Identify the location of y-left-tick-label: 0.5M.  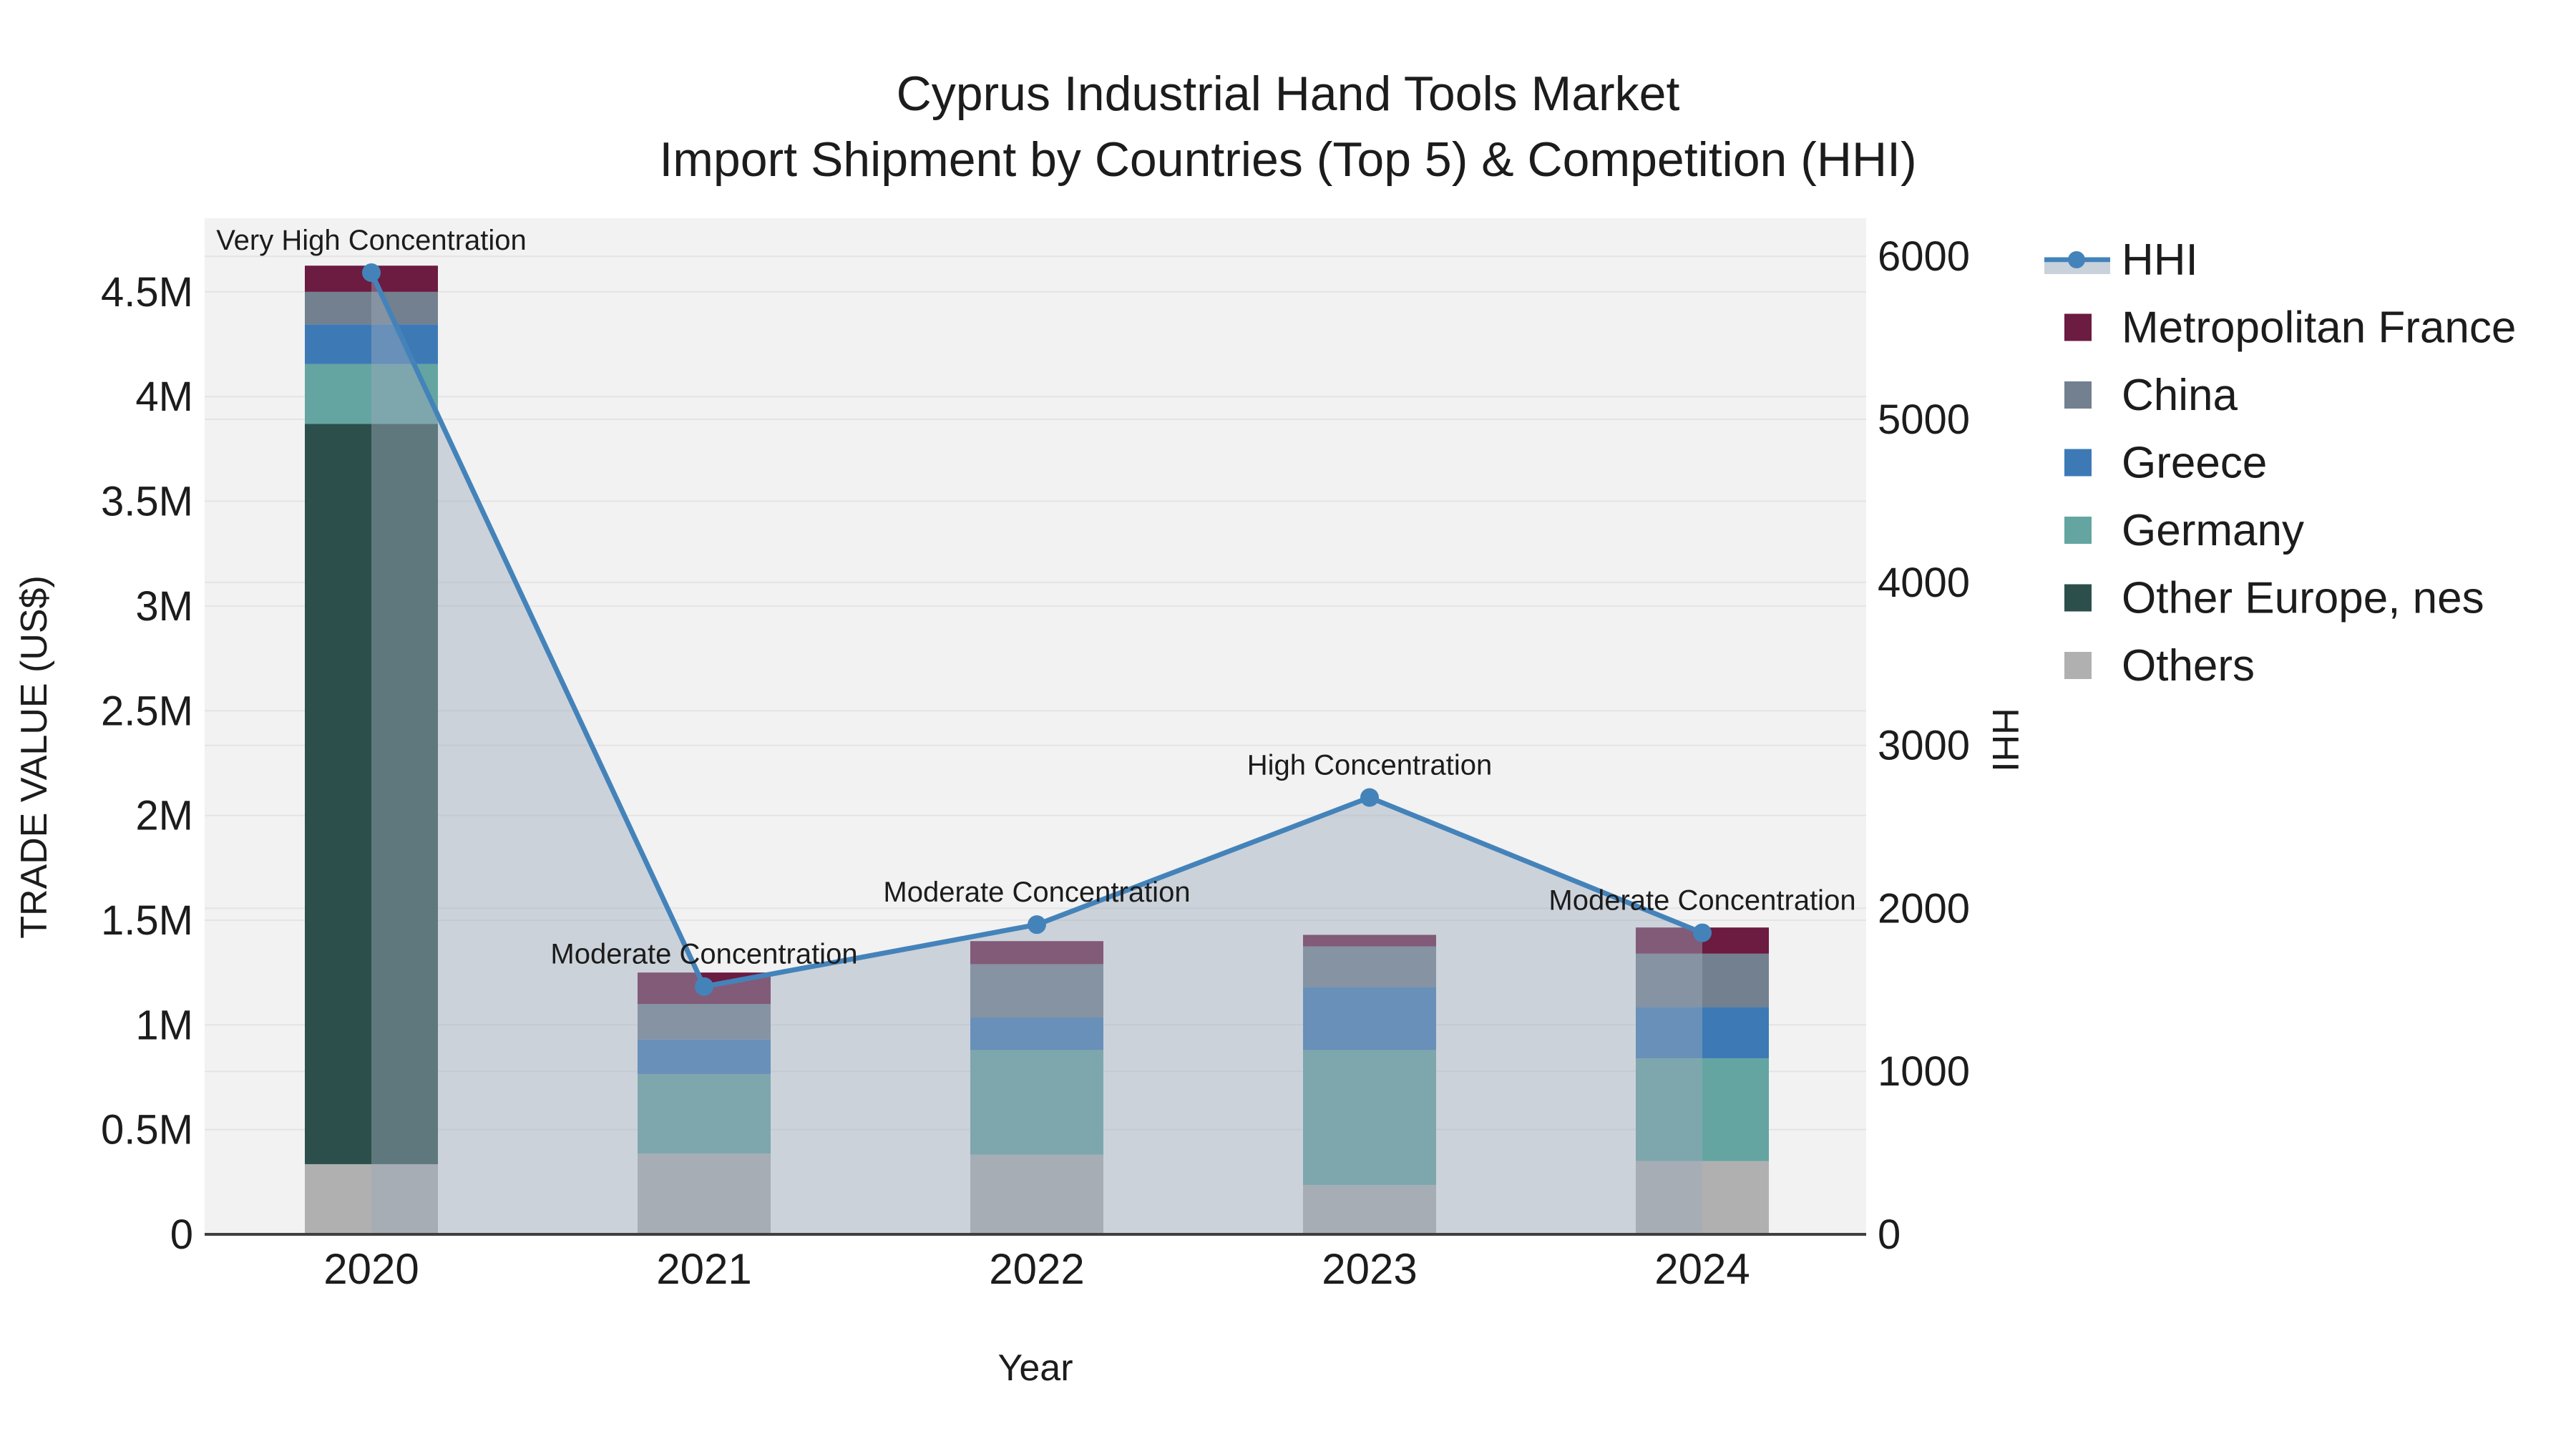
(147, 1130).